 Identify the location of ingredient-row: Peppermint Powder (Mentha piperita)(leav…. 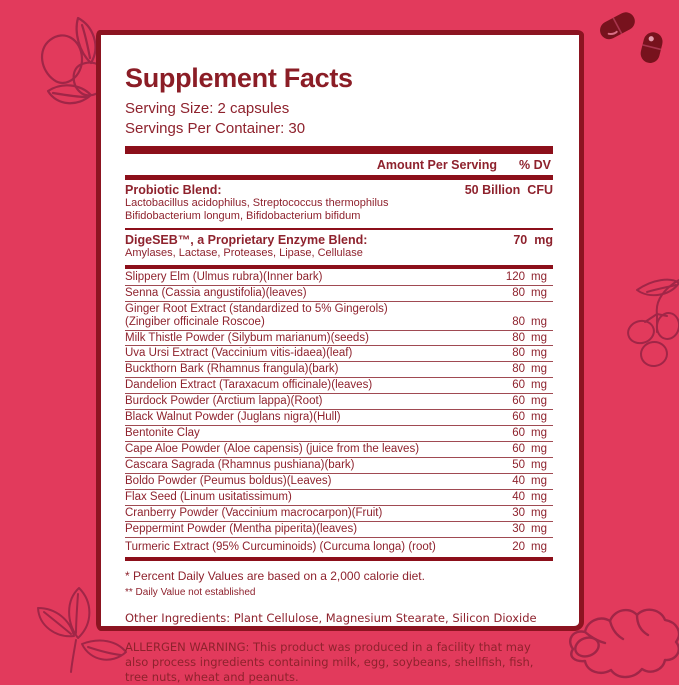
(339, 530).